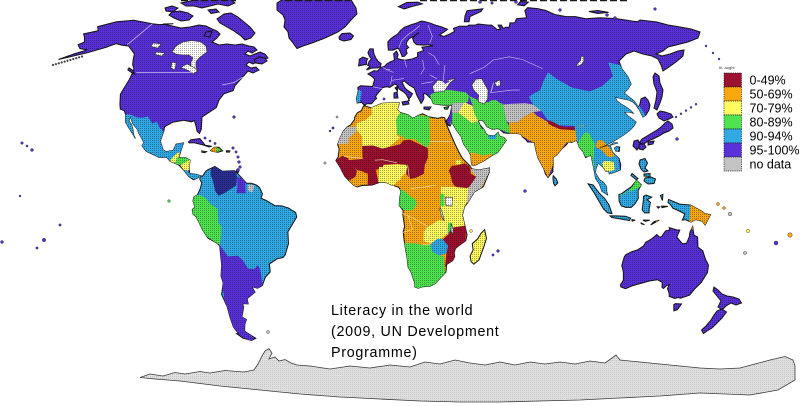 The width and height of the screenshot is (800, 406). Describe the element at coordinates (727, 67) in the screenshot. I see `svg-text: th. aught` at that location.